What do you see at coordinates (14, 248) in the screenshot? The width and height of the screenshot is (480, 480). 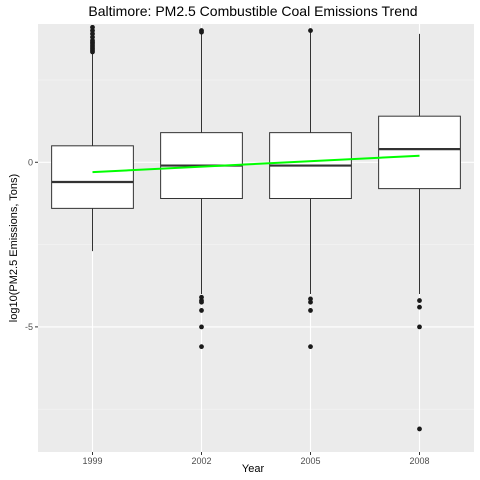 I see `y-axis-title: log10(PM2.5 Emissions, Tons)` at bounding box center [14, 248].